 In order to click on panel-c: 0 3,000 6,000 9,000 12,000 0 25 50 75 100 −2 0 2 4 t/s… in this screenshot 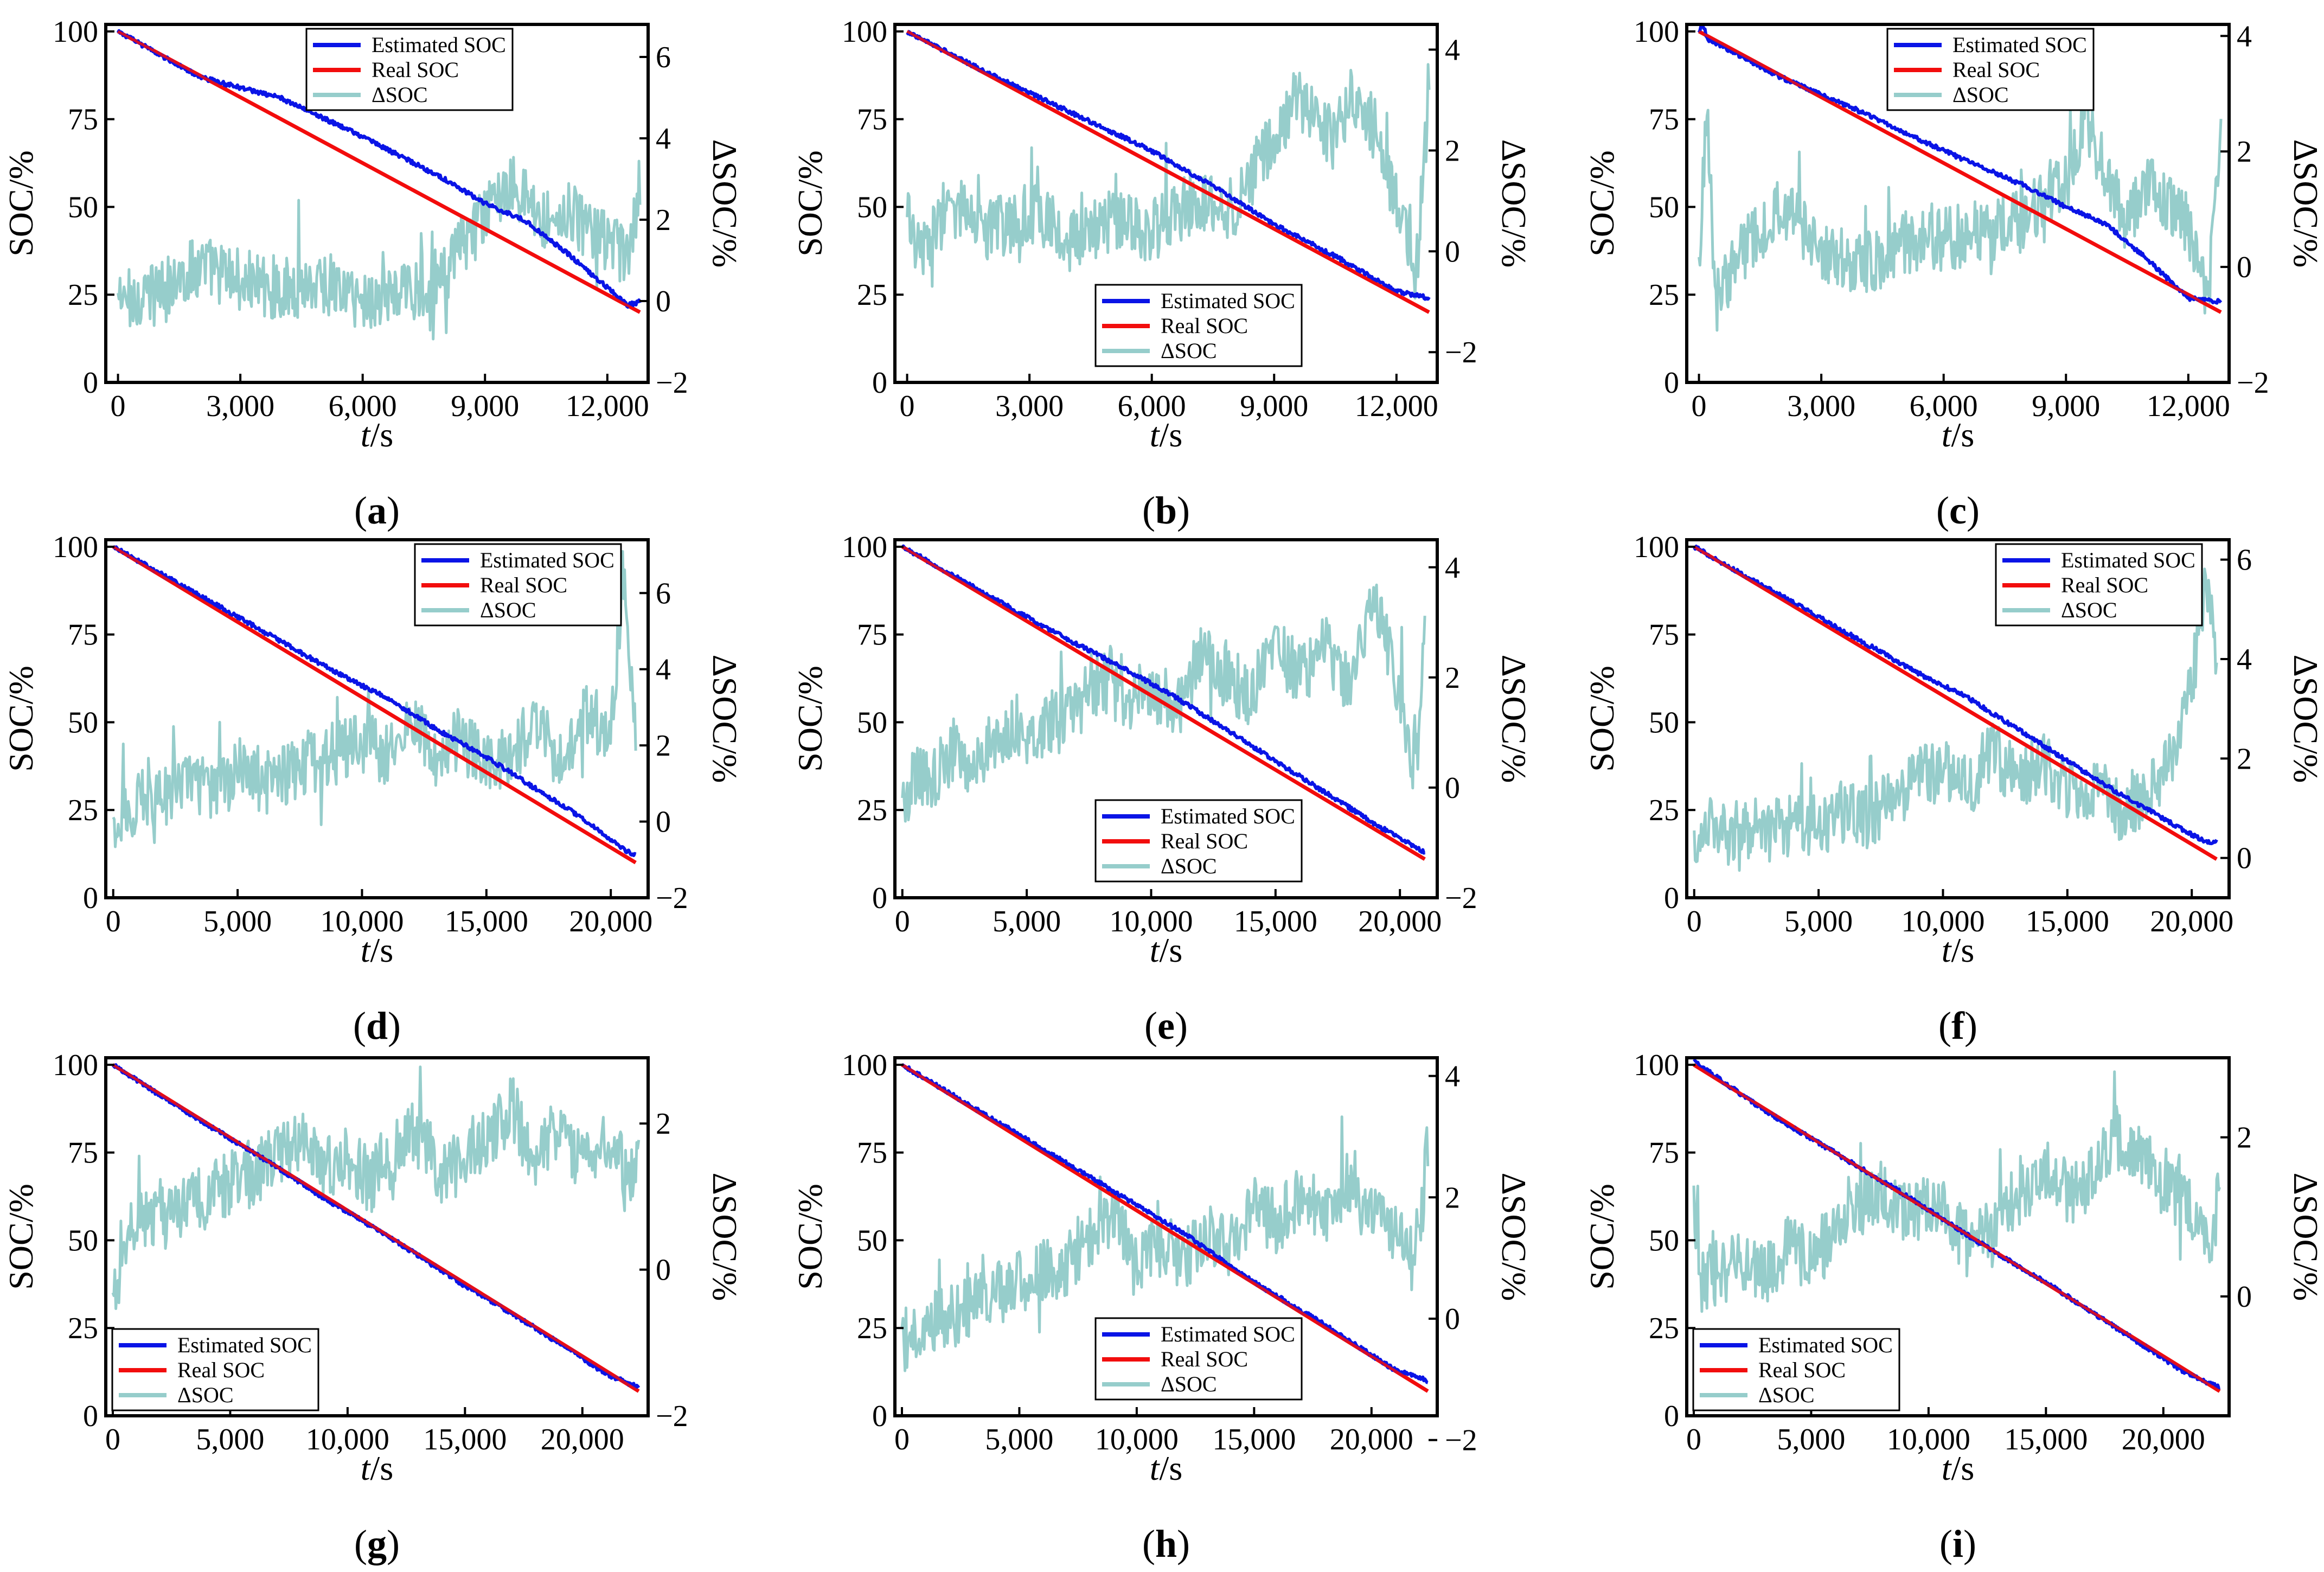, I will do `click(1953, 273)`.